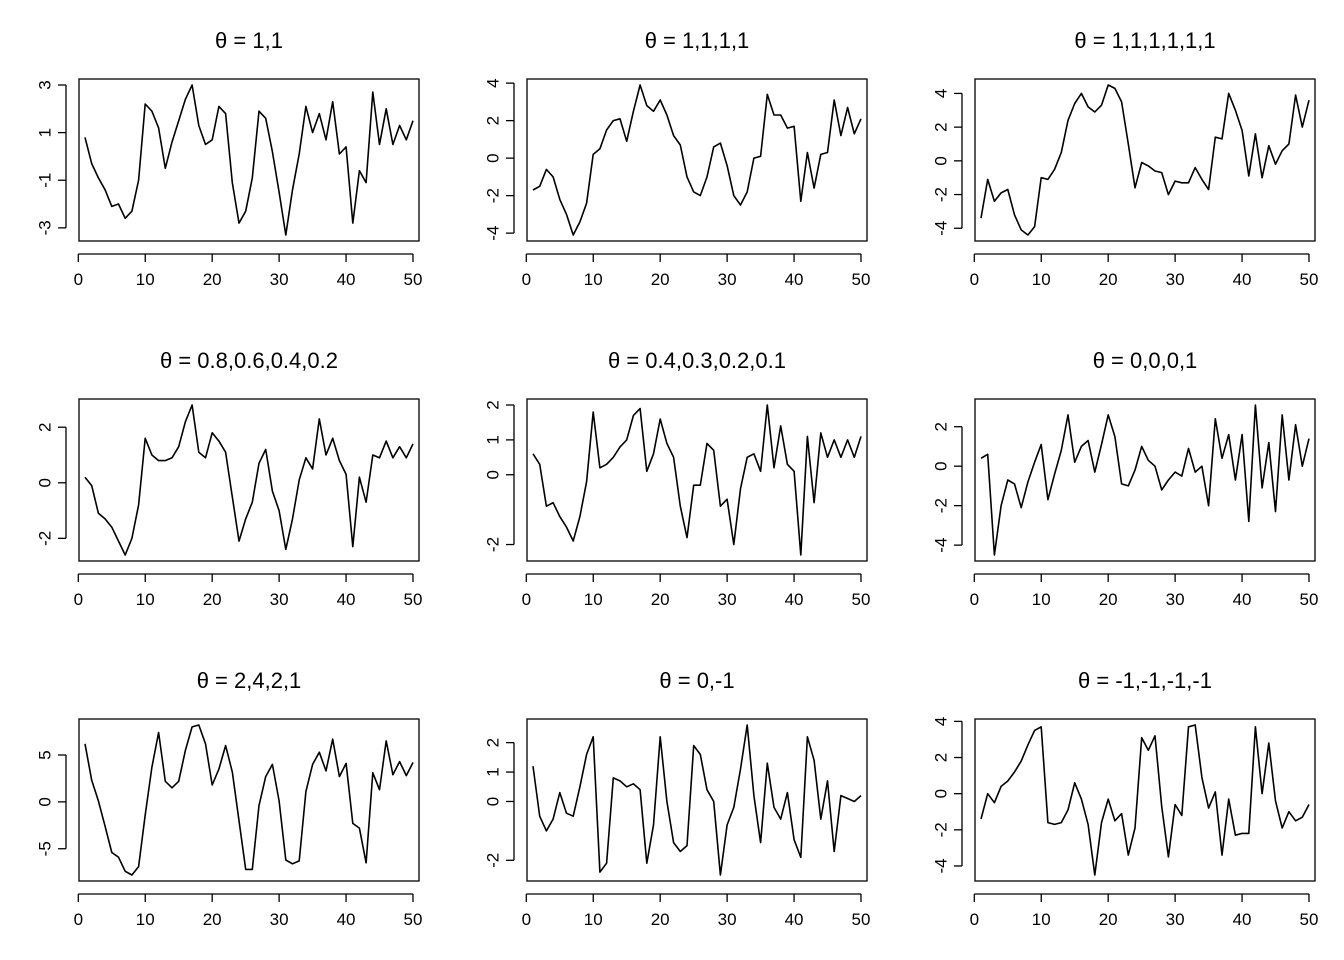 This screenshot has width=1344, height=960. I want to click on panel-4: θ = 0.8,0.6,0.4,0.2 0 10 20 30 40 50 -2 0 2, so click(229, 478).